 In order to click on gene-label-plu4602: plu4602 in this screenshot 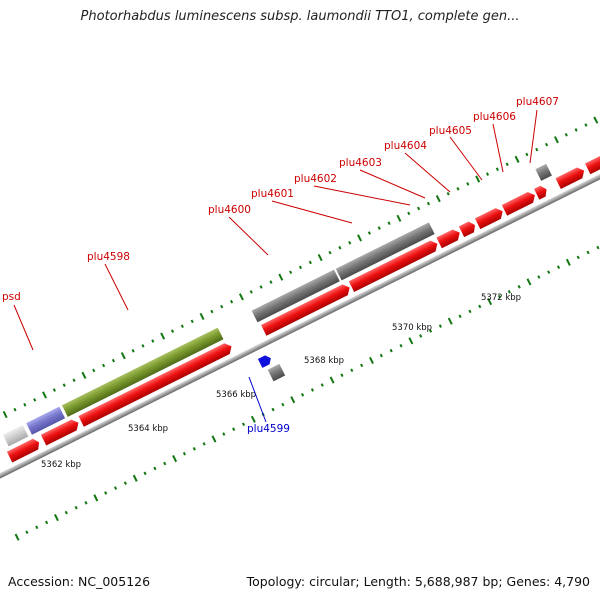, I will do `click(315, 179)`.